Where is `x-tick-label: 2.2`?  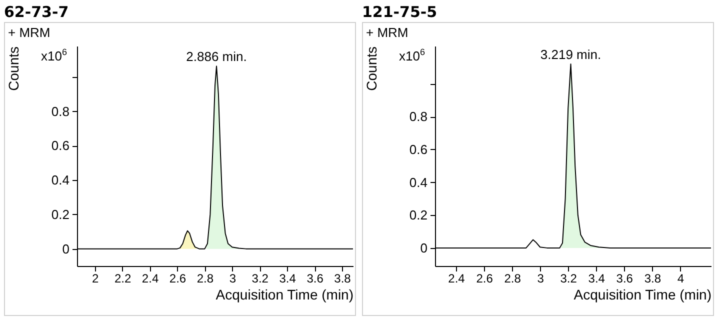
x-tick-label: 2.2 is located at coordinates (123, 279).